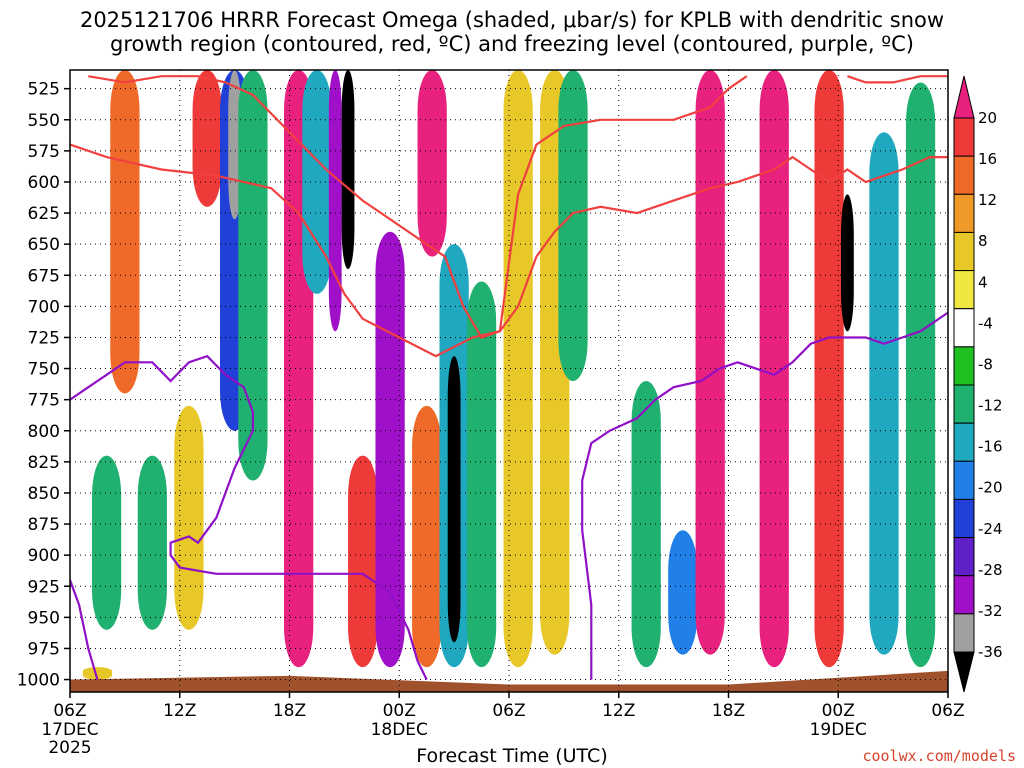  I want to click on x-tick-label-4: 06Z, so click(508, 711).